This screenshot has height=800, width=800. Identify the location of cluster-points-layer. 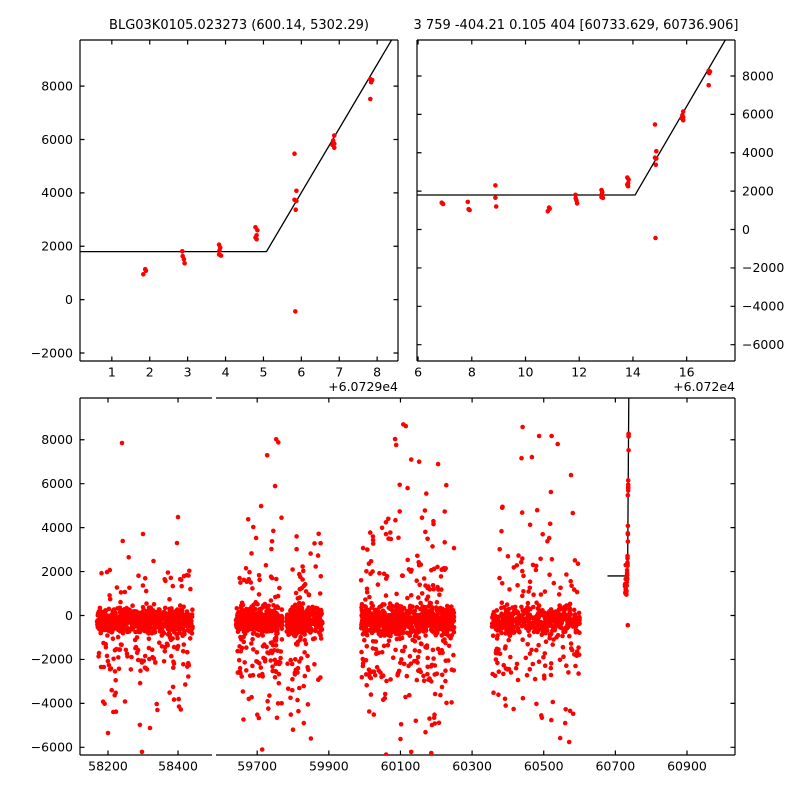
(535, 584).